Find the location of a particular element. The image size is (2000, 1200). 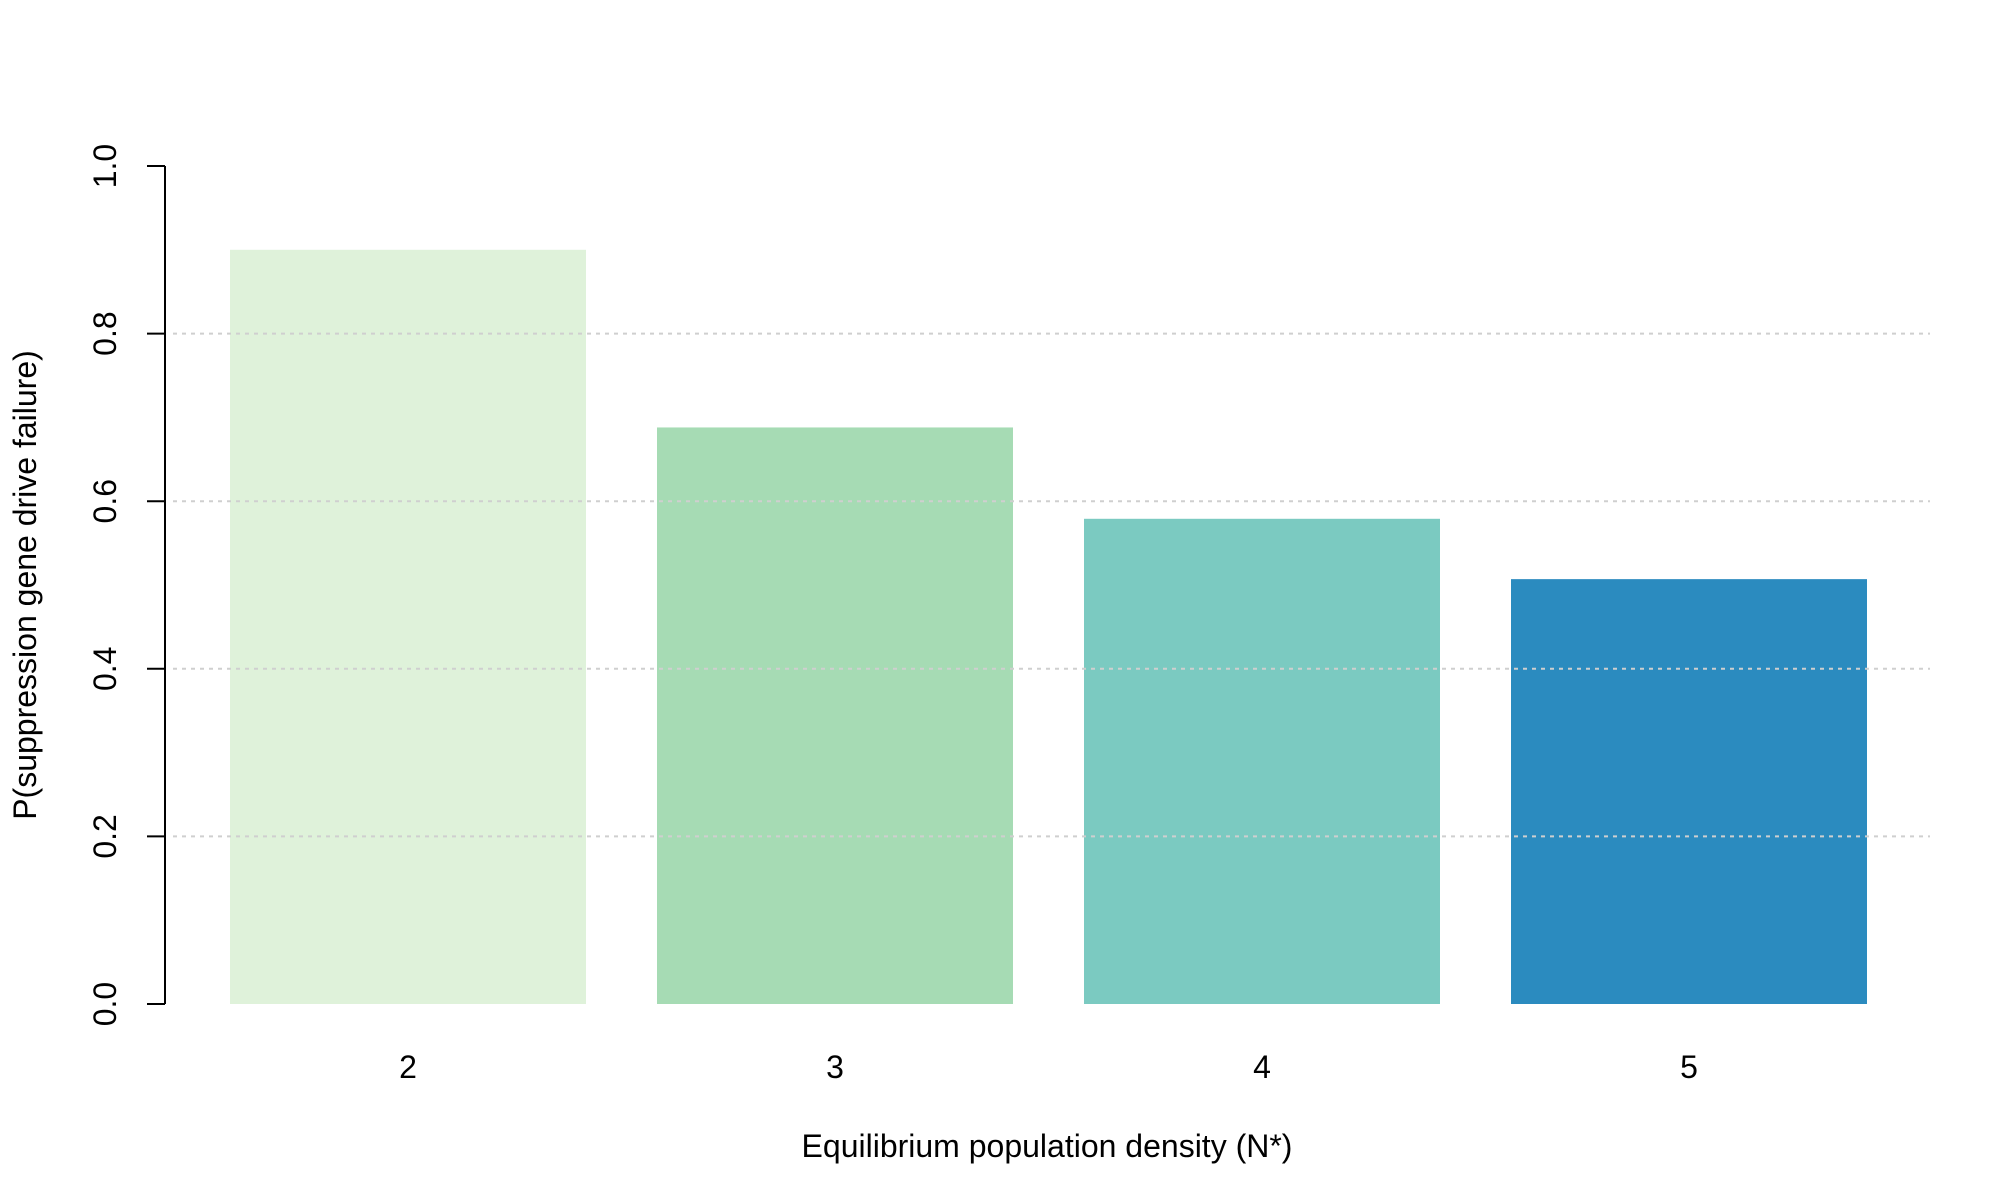

x-tick-label-4: 4 is located at coordinates (1262, 1067).